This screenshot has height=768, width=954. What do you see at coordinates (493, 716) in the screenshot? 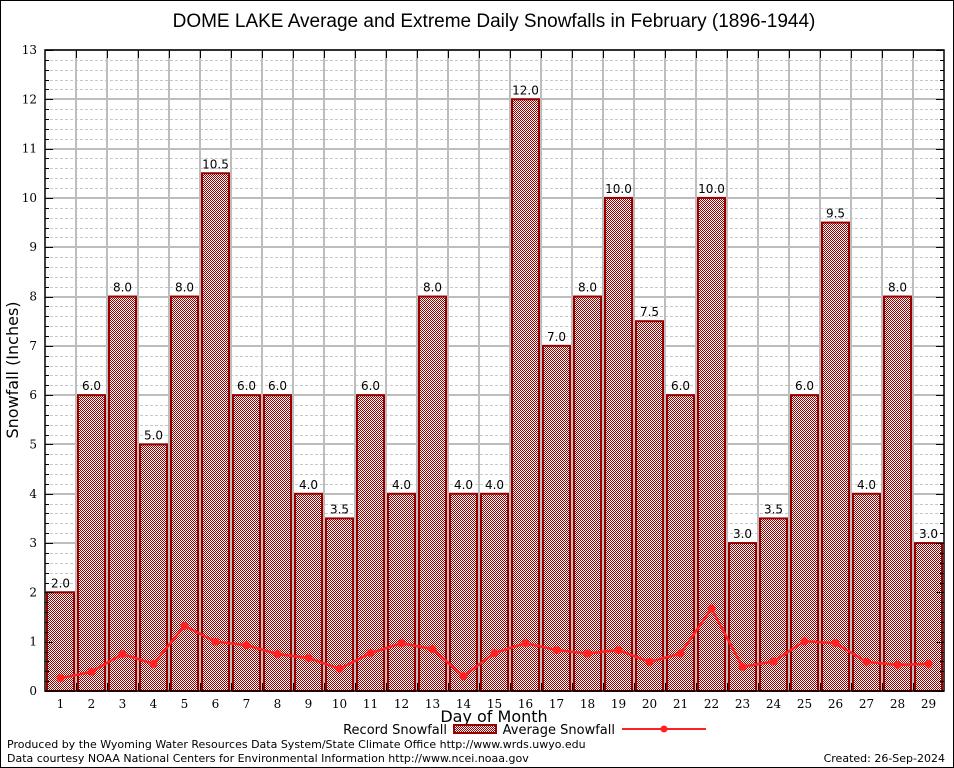
I see `x-axis-label: Day of Month` at bounding box center [493, 716].